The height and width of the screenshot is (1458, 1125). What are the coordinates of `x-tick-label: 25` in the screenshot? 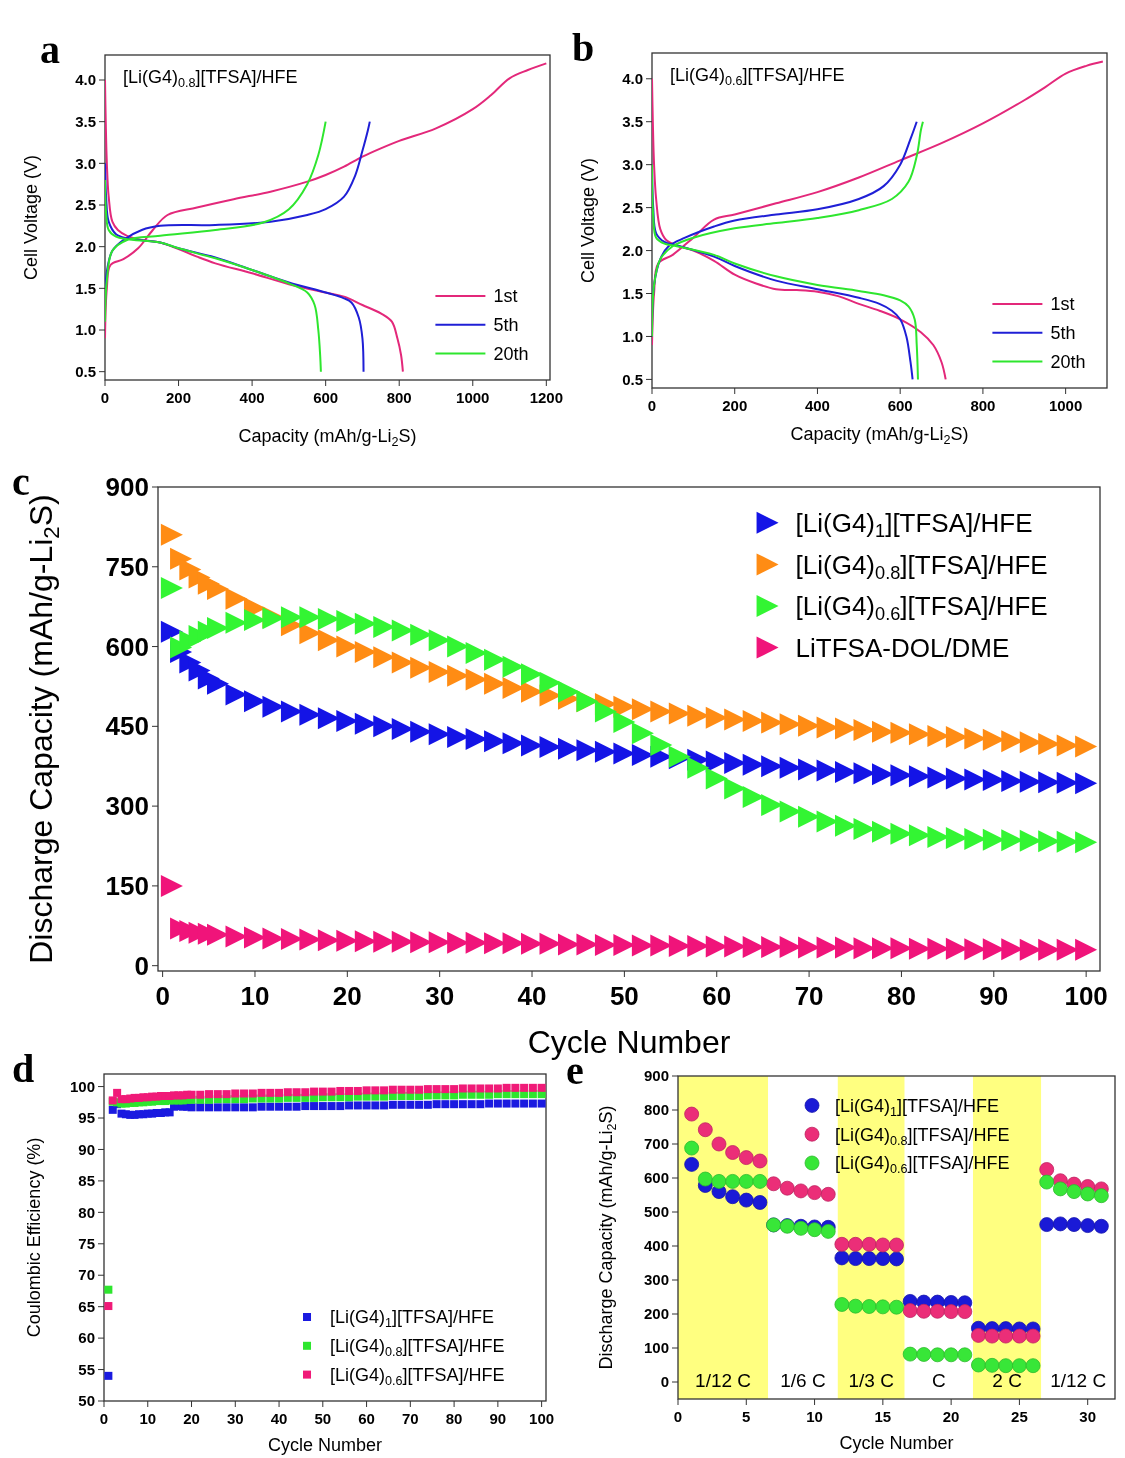 It's located at (1019, 1416).